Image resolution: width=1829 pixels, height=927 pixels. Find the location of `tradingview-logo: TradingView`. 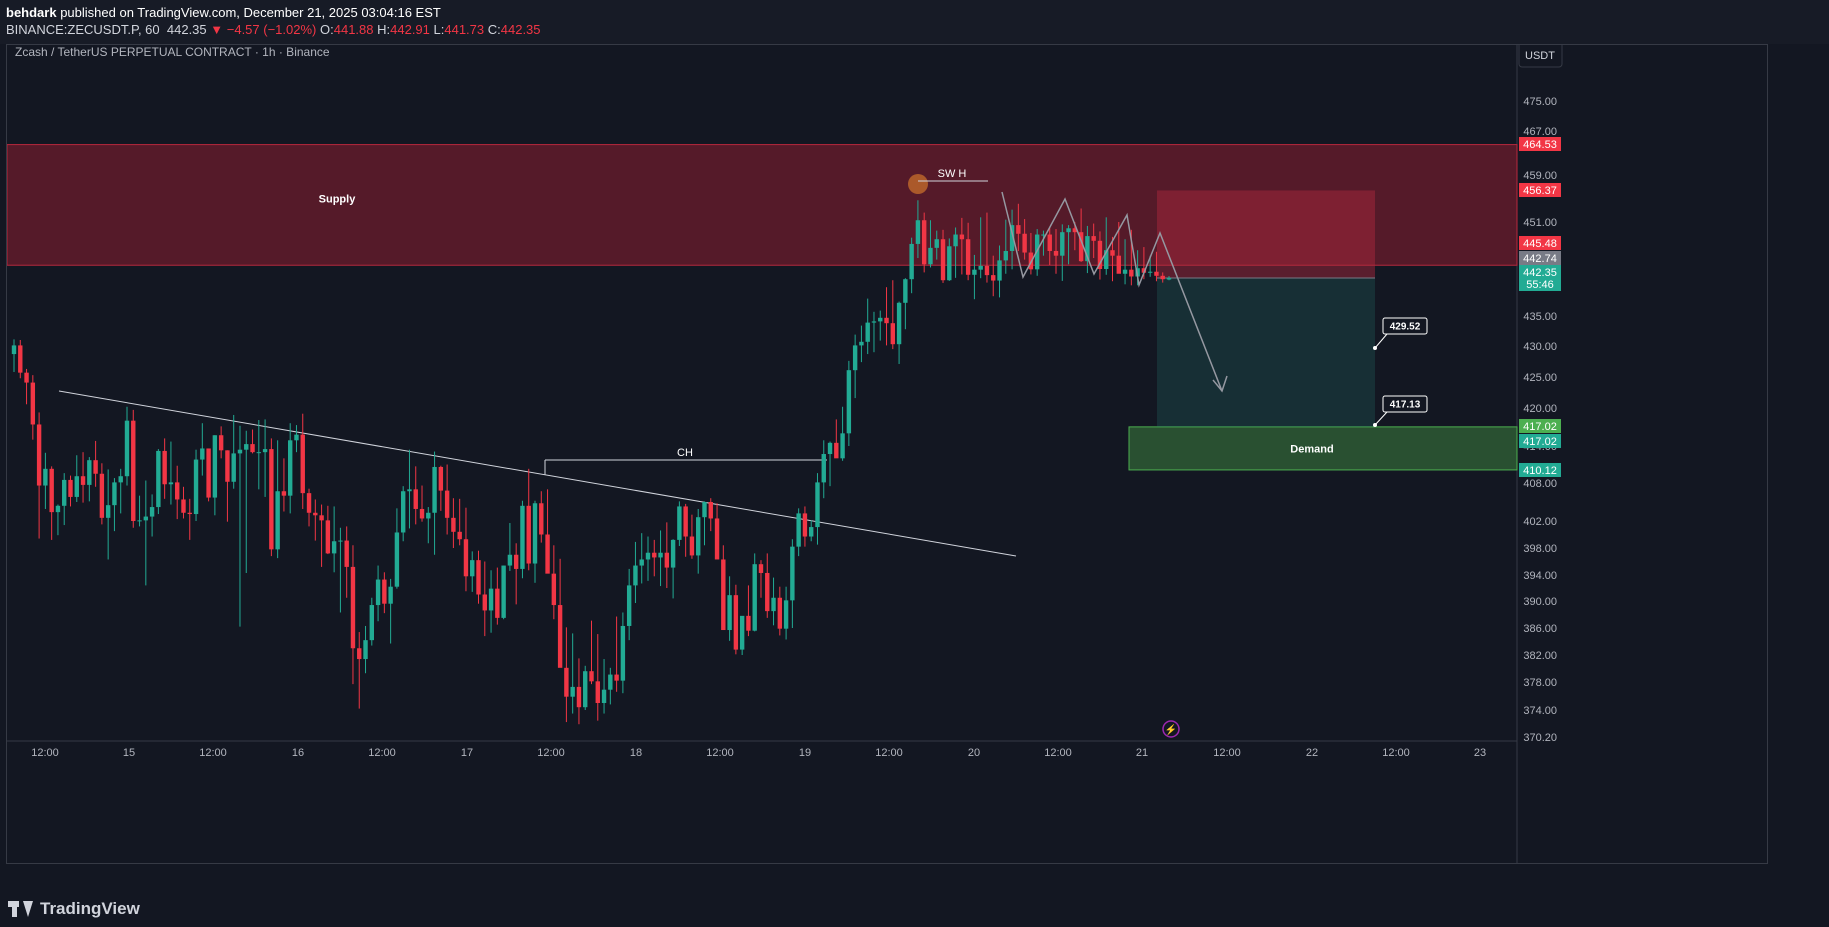

tradingview-logo: TradingView is located at coordinates (74, 909).